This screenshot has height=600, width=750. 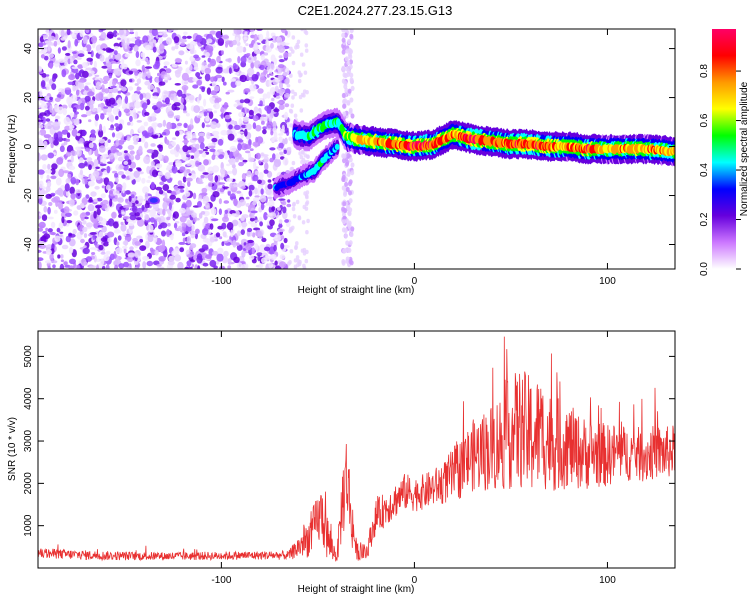 What do you see at coordinates (153, 200) in the screenshot?
I see `isolated-feature-core` at bounding box center [153, 200].